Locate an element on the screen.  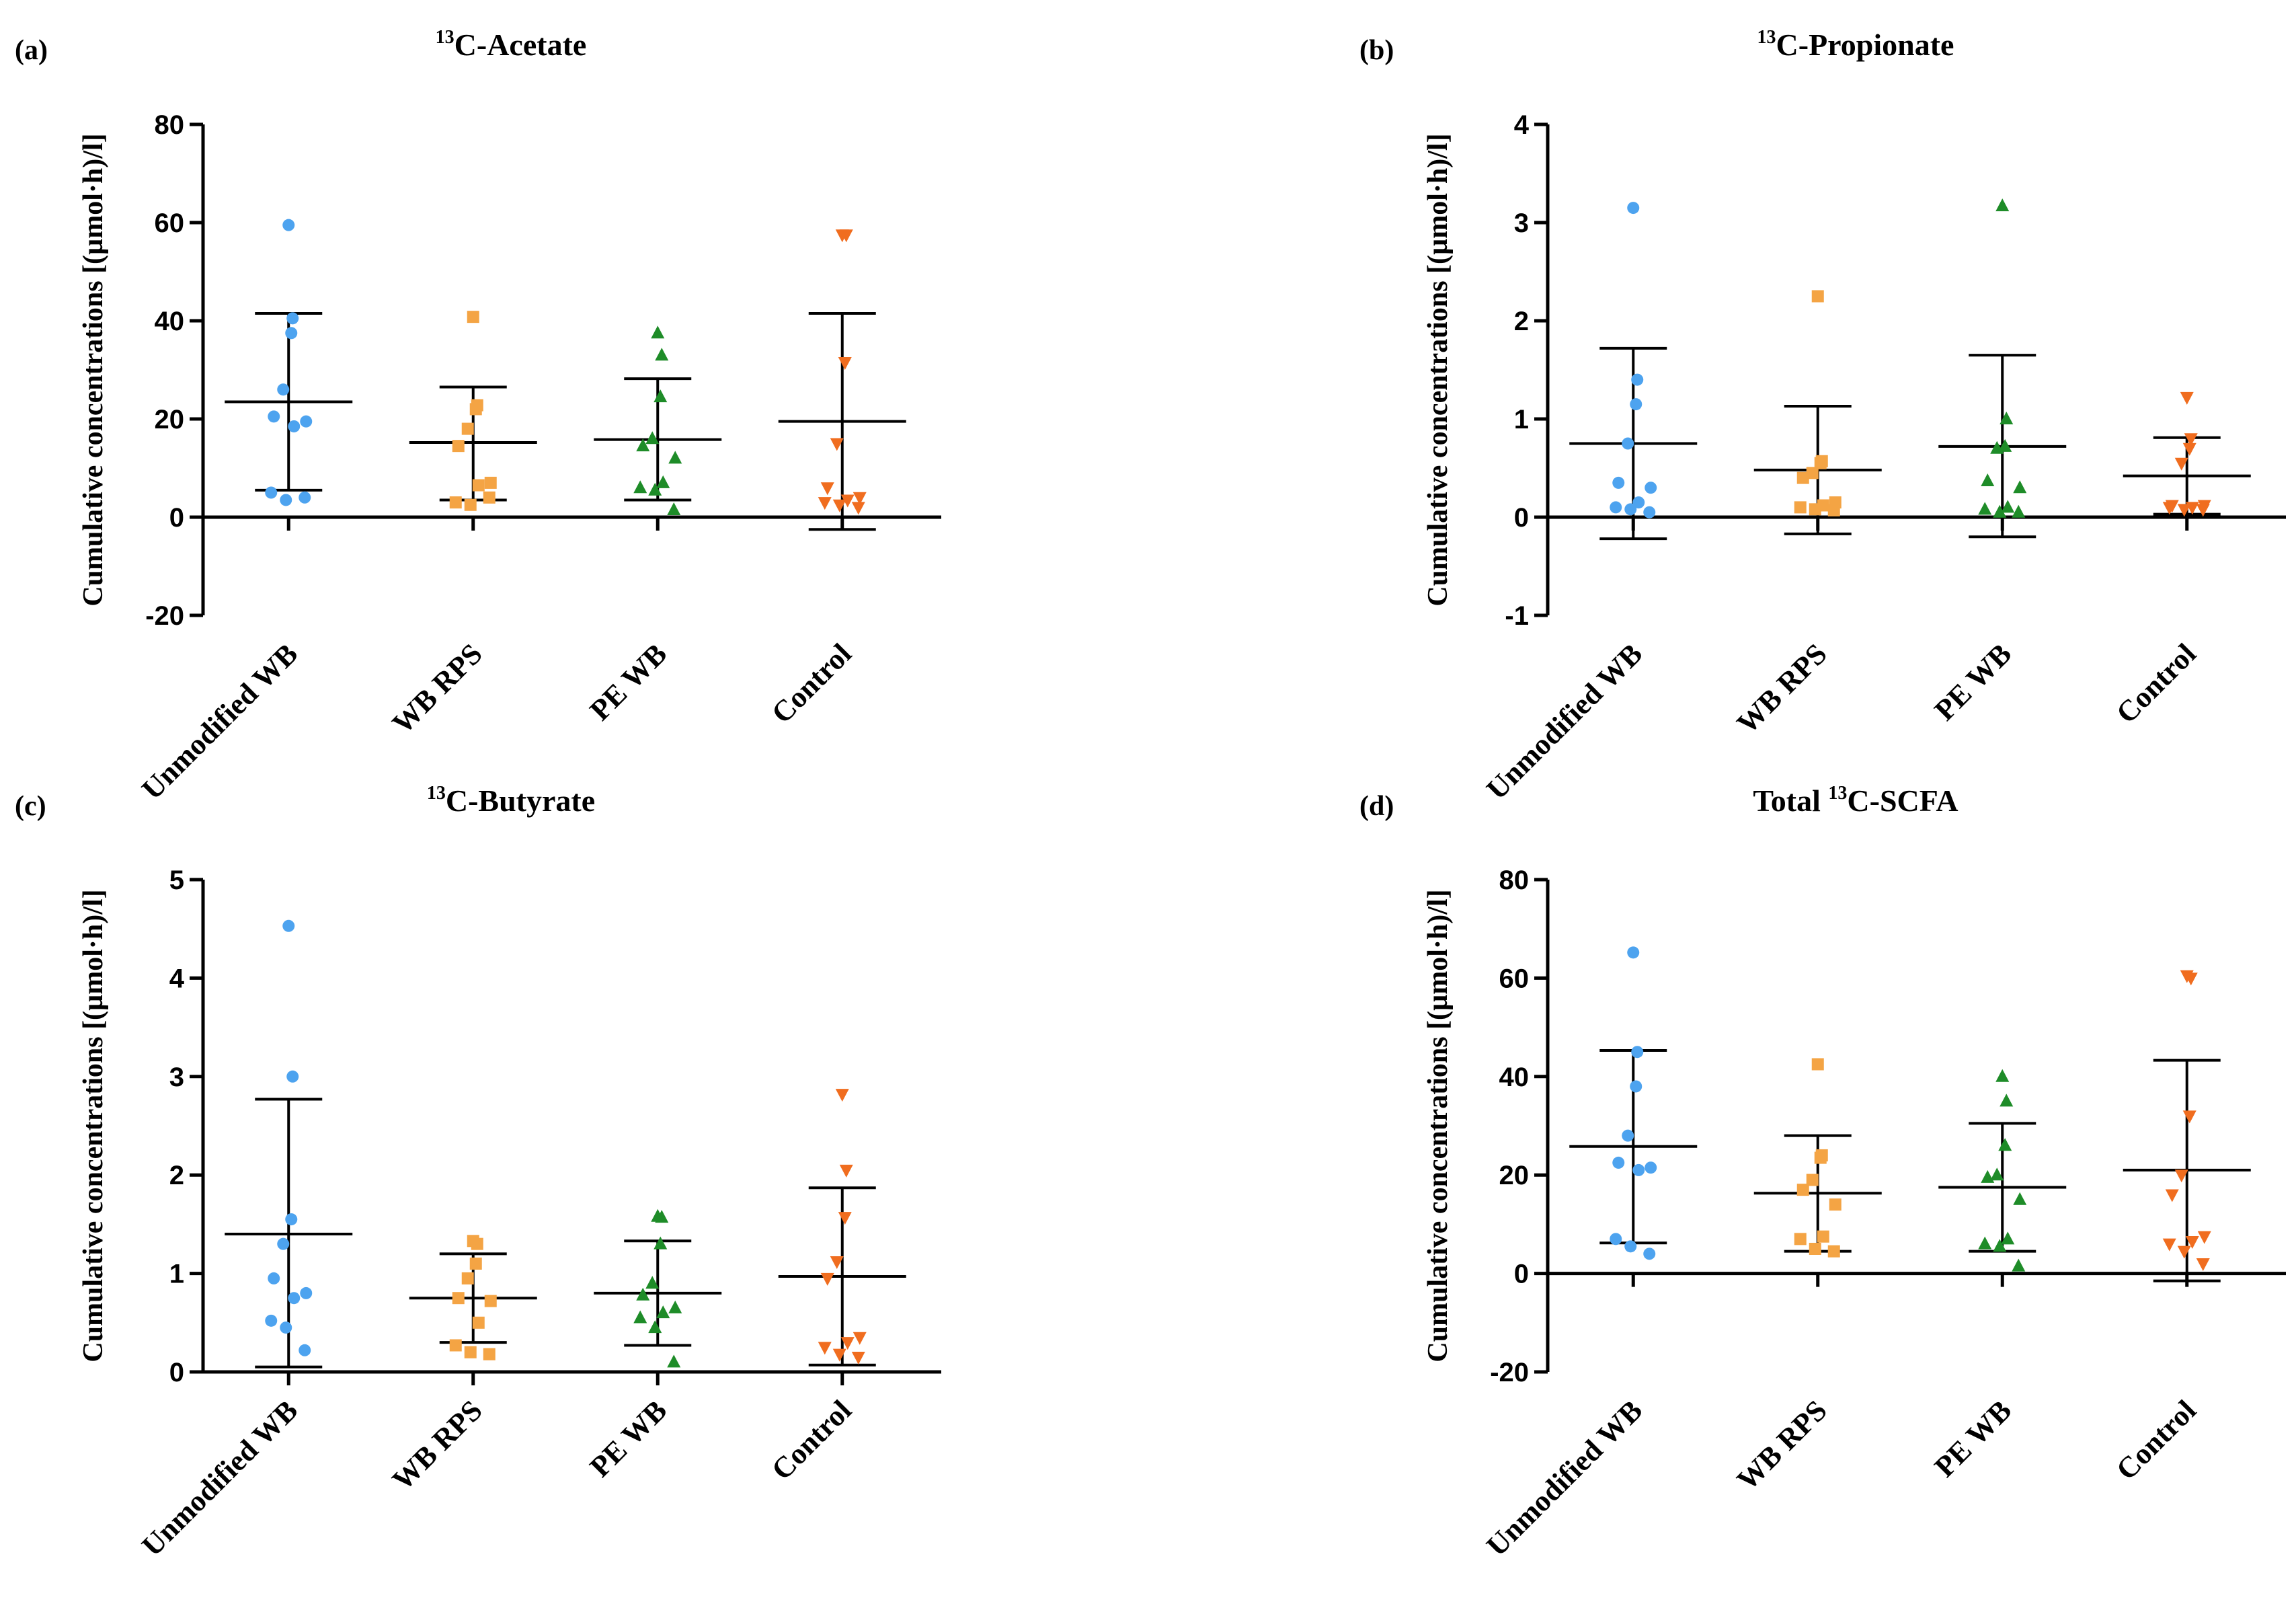
y-tick-label: 2 is located at coordinates (1521, 321).